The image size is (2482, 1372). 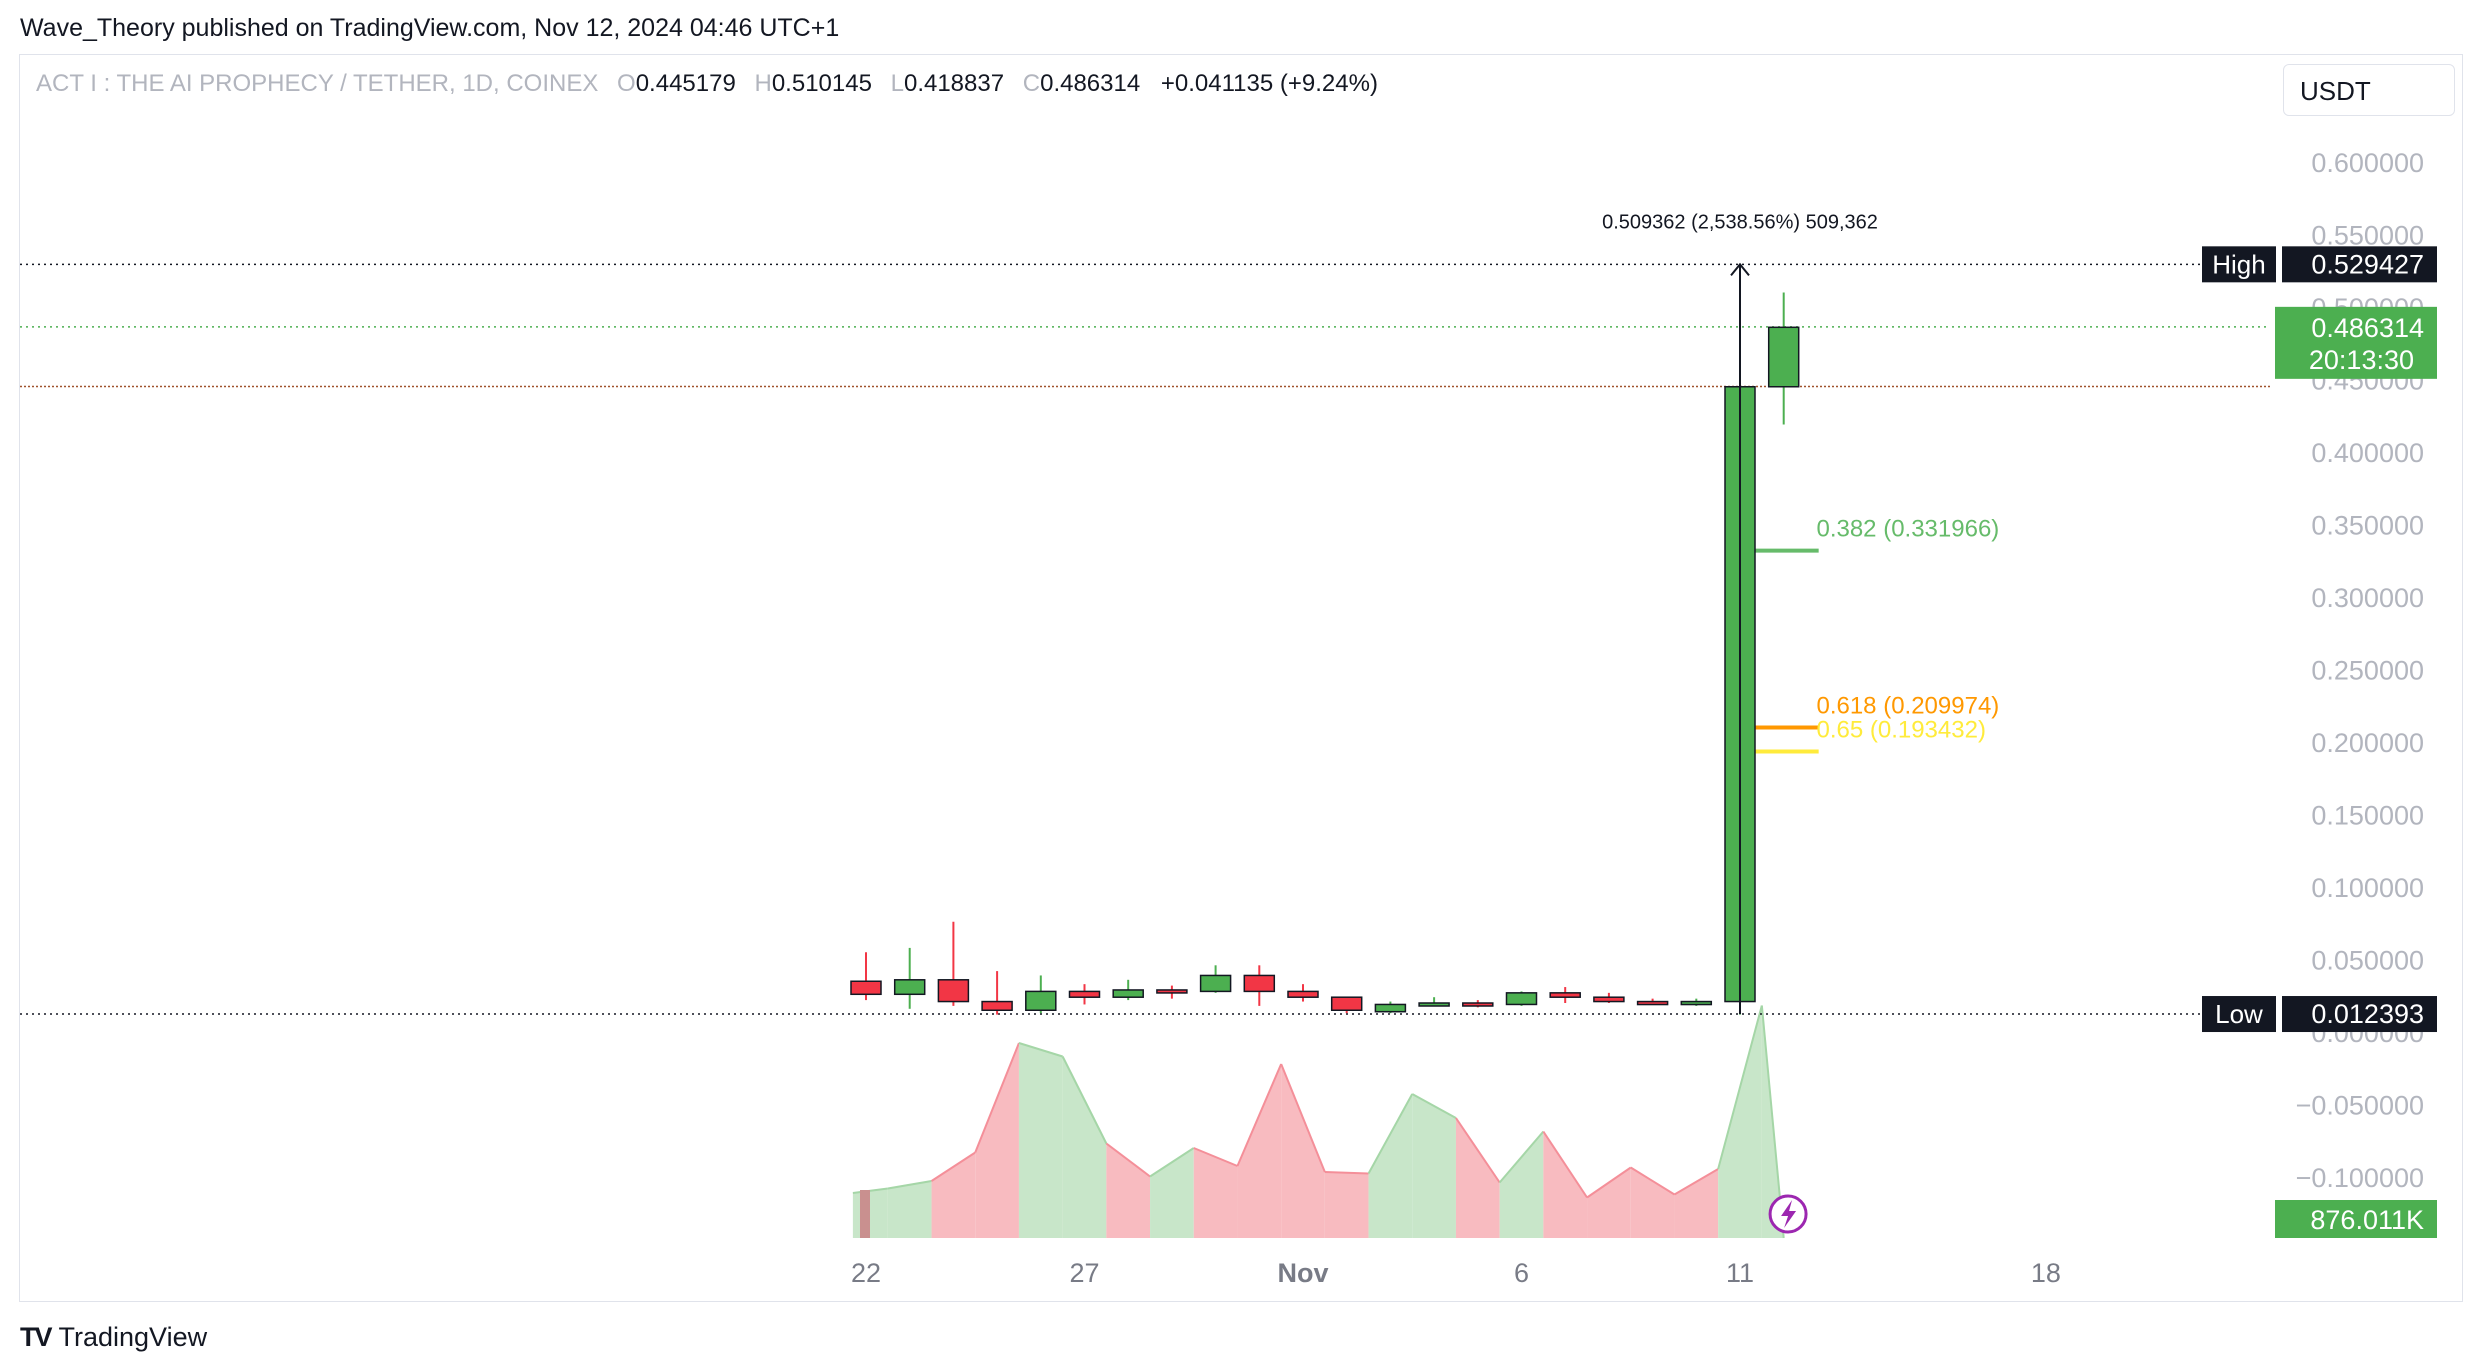 What do you see at coordinates (2356, 1219) in the screenshot?
I see `volume-tag` at bounding box center [2356, 1219].